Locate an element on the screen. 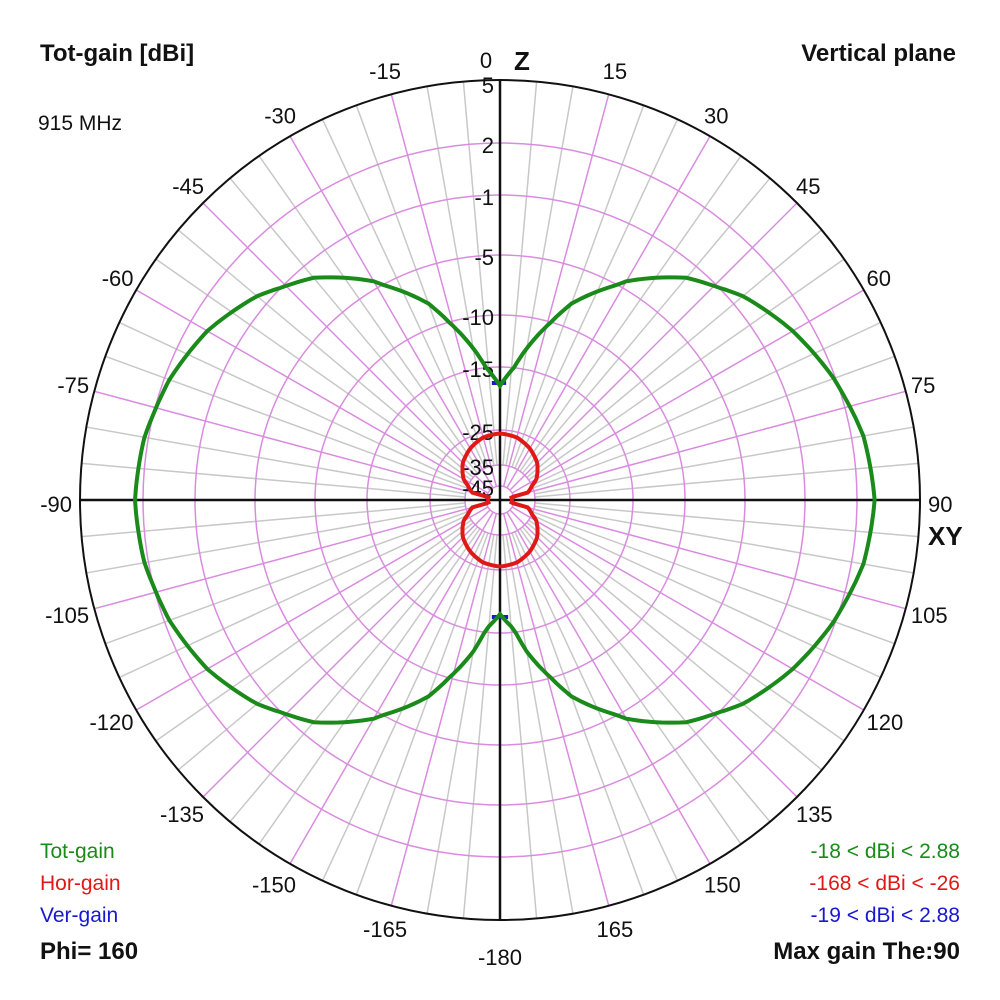 This screenshot has width=1000, height=1000. angle-label: 90 is located at coordinates (940, 504).